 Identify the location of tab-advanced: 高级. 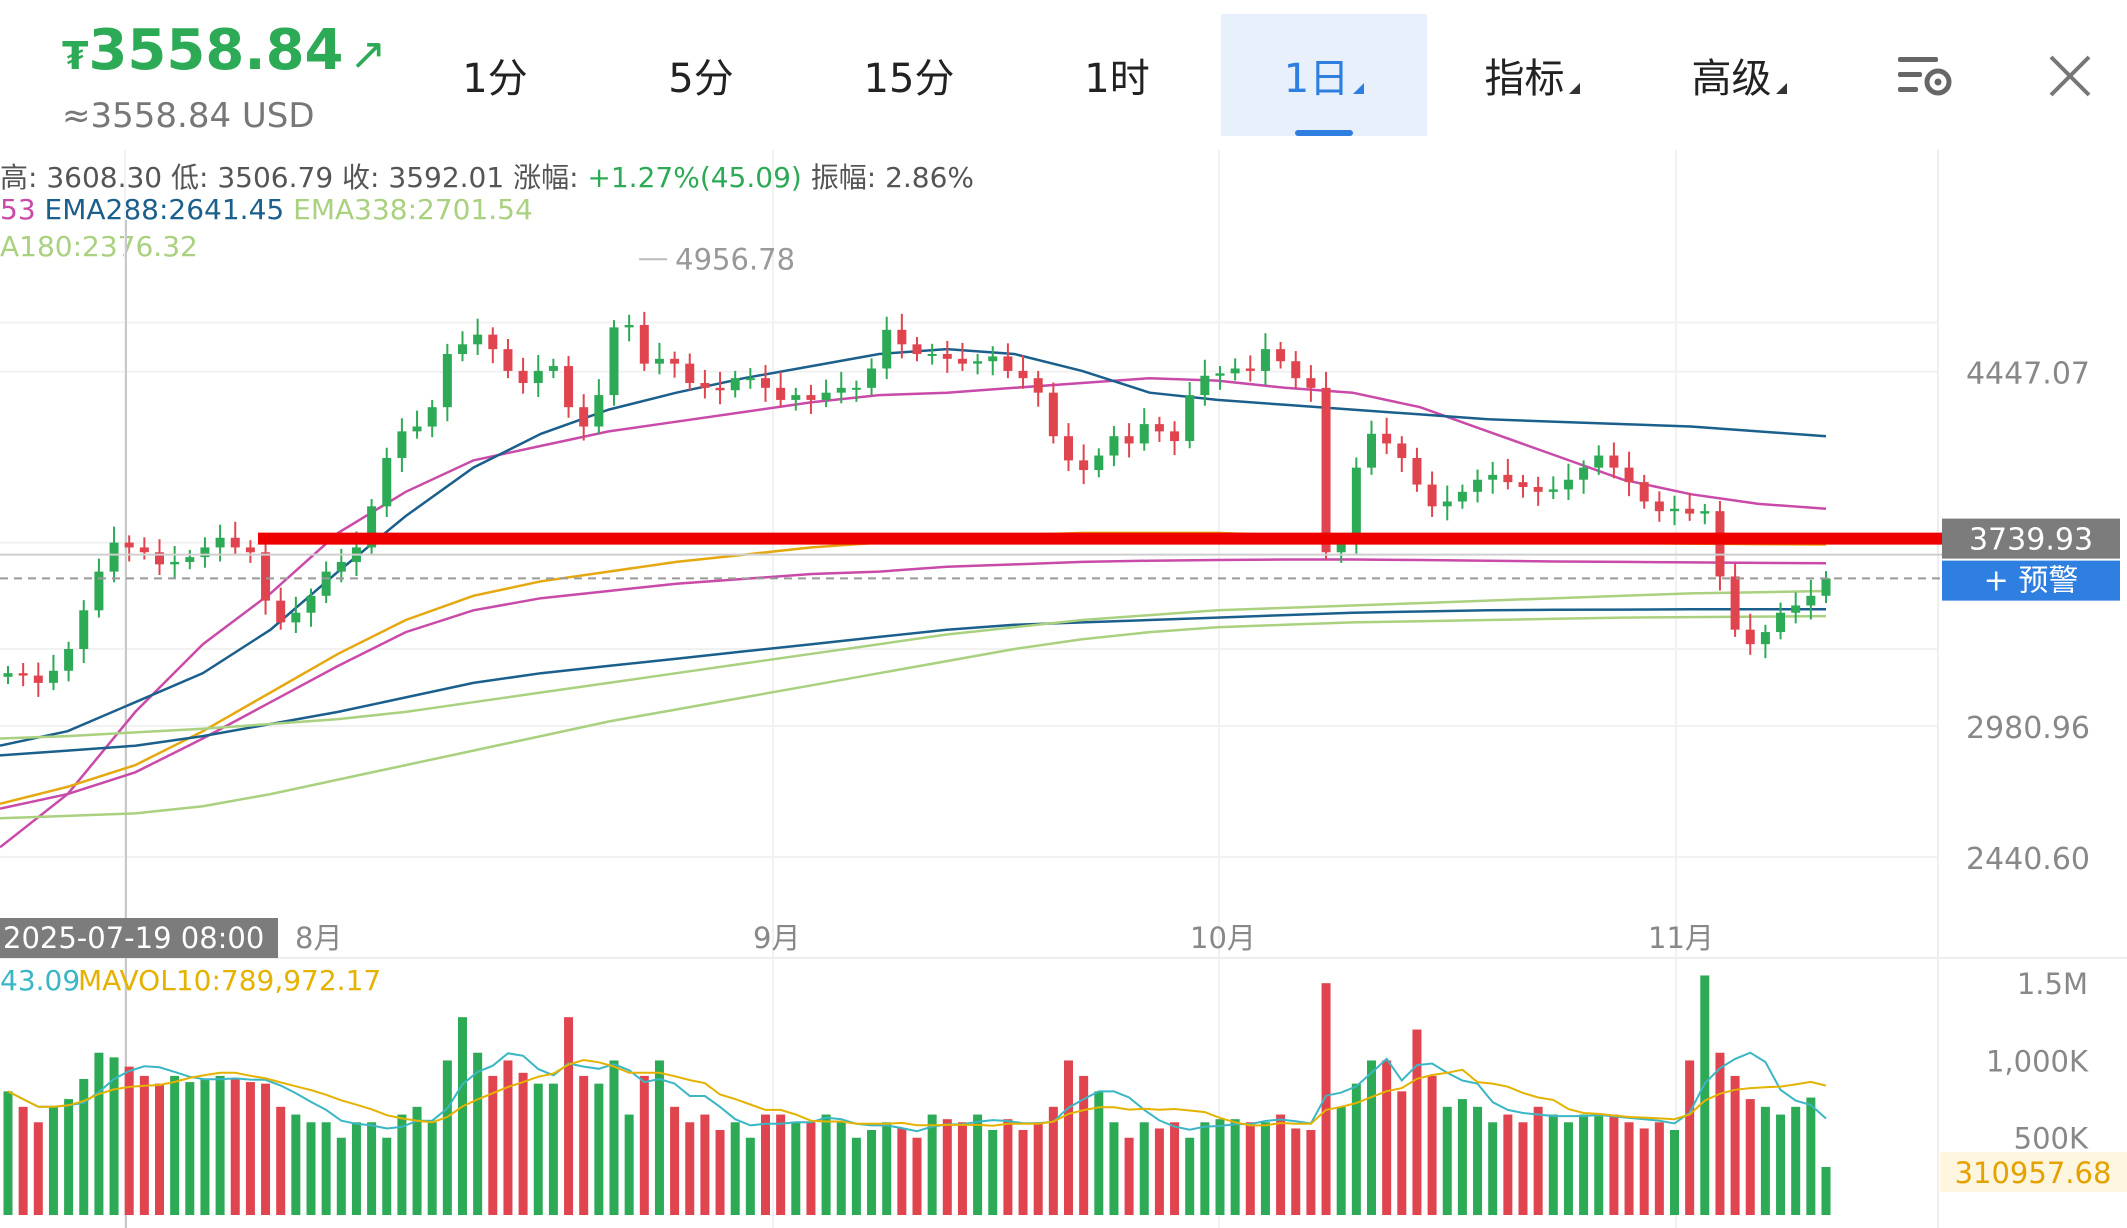
(1739, 75).